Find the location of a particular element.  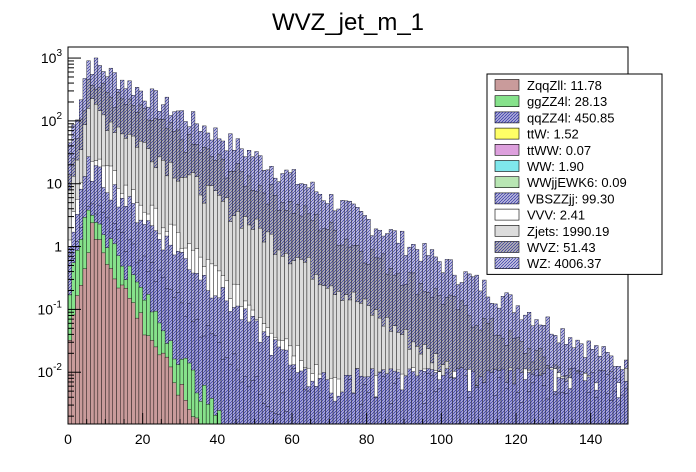

legend-label: VVV: 2.41 is located at coordinates (556, 215).